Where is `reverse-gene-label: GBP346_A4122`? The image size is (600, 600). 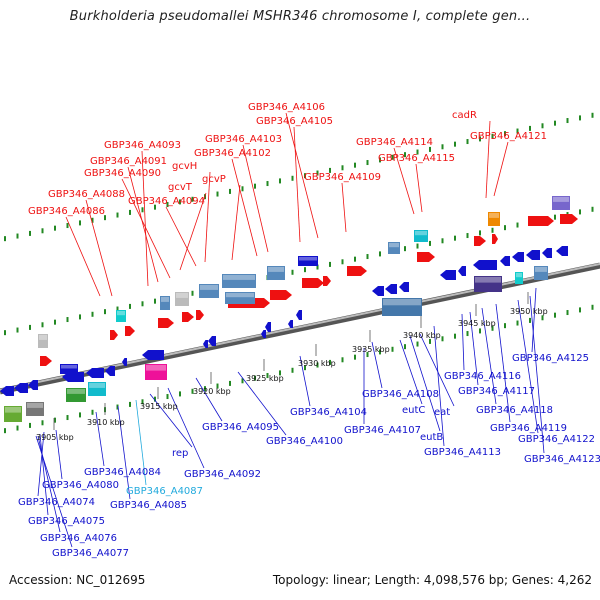
reverse-gene-label: GBP346_A4122 is located at coordinates (556, 439).